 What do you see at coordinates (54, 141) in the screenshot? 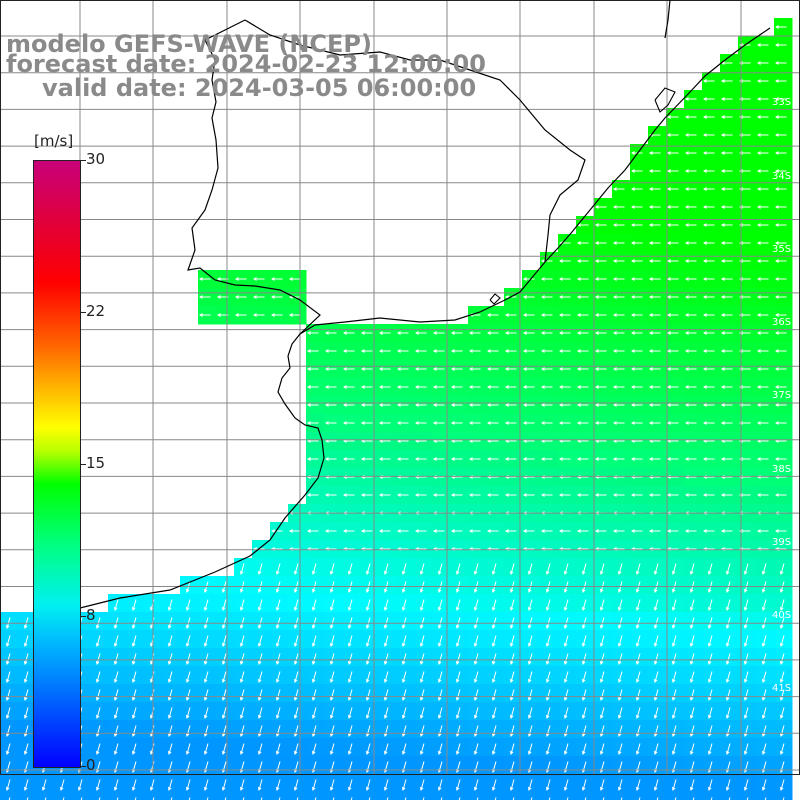
I see `colorbar-unit-label: [m/s]` at bounding box center [54, 141].